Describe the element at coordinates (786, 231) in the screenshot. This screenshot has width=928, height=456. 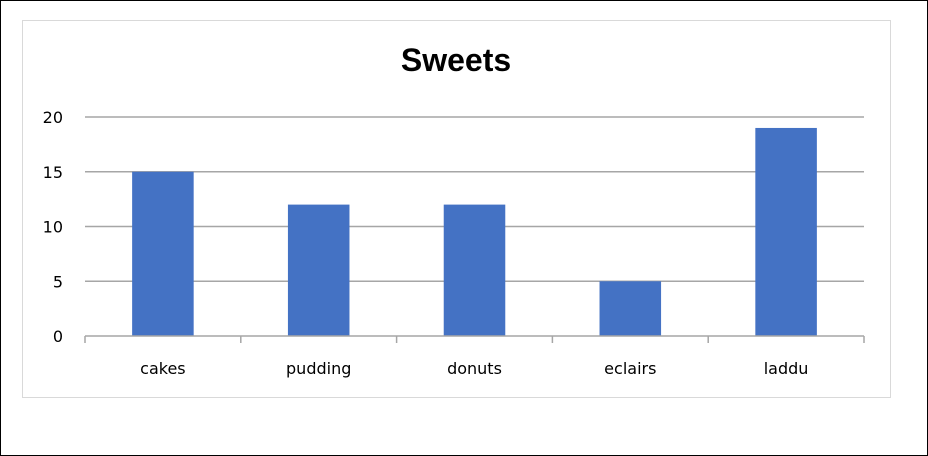
I see `bar-laddu` at that location.